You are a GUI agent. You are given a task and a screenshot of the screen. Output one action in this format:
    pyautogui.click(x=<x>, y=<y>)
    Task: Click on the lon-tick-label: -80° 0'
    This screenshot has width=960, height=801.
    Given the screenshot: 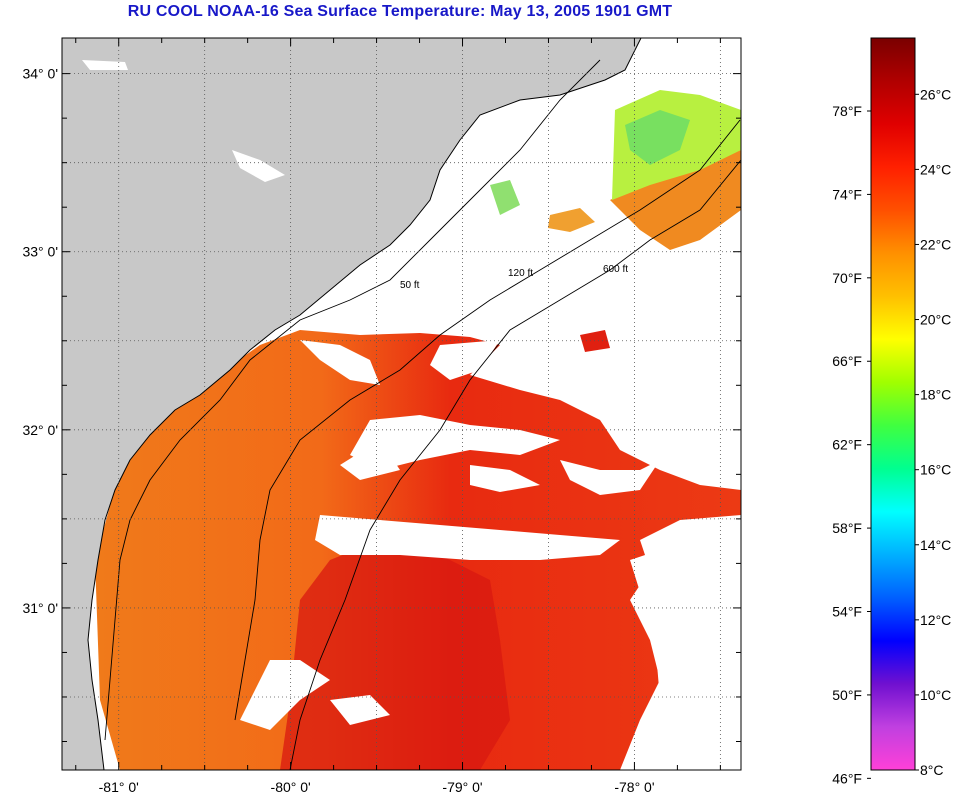 What is the action you would take?
    pyautogui.click(x=291, y=787)
    